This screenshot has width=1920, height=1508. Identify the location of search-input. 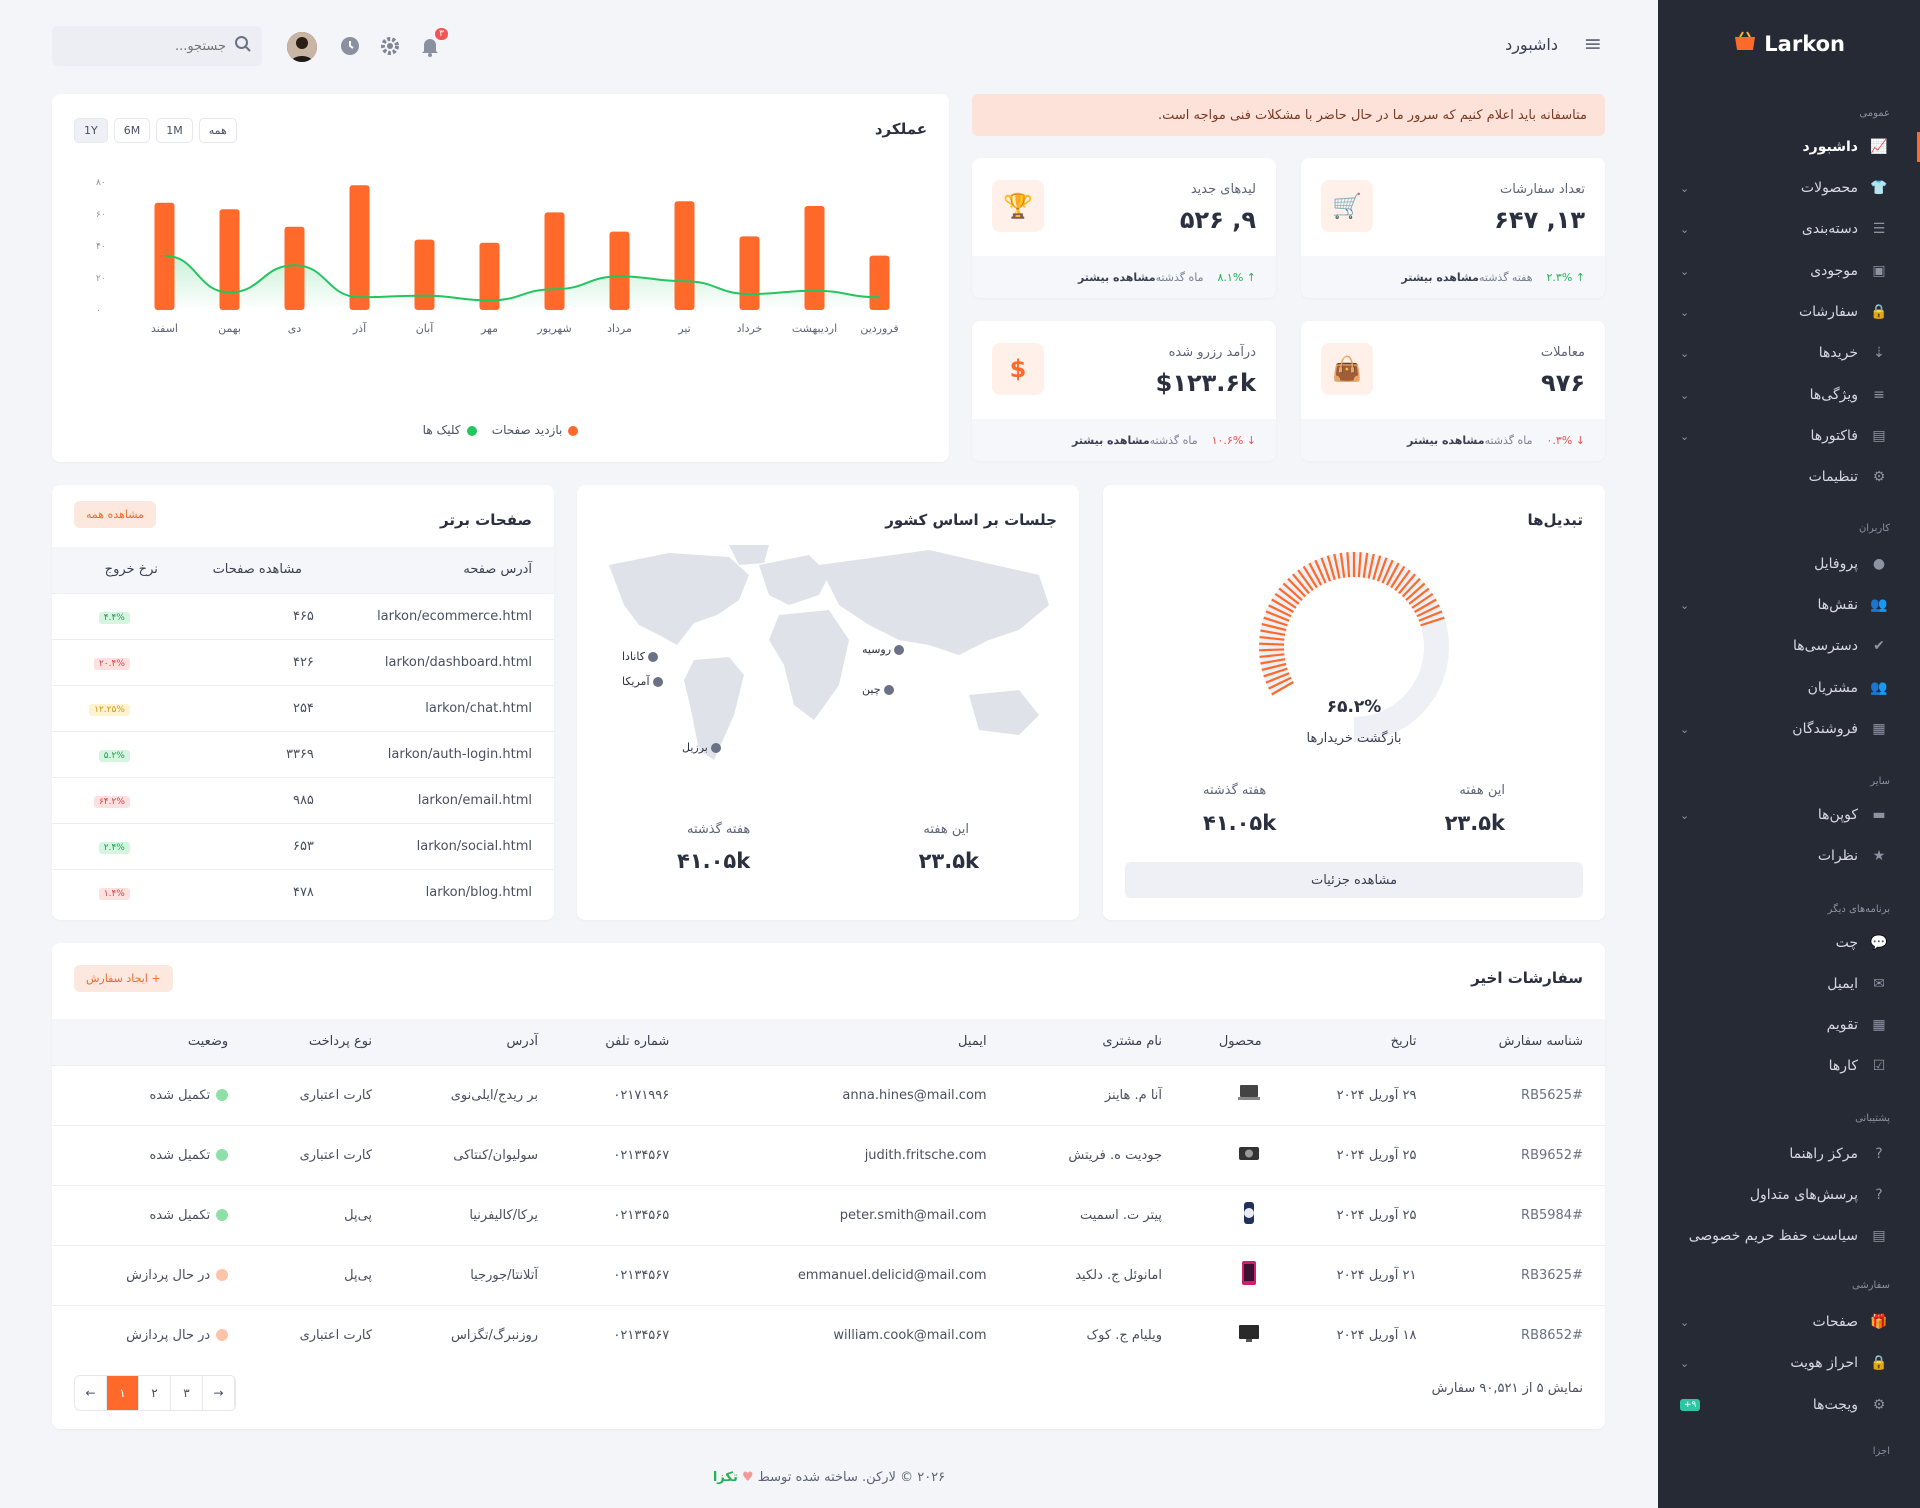
(151, 46).